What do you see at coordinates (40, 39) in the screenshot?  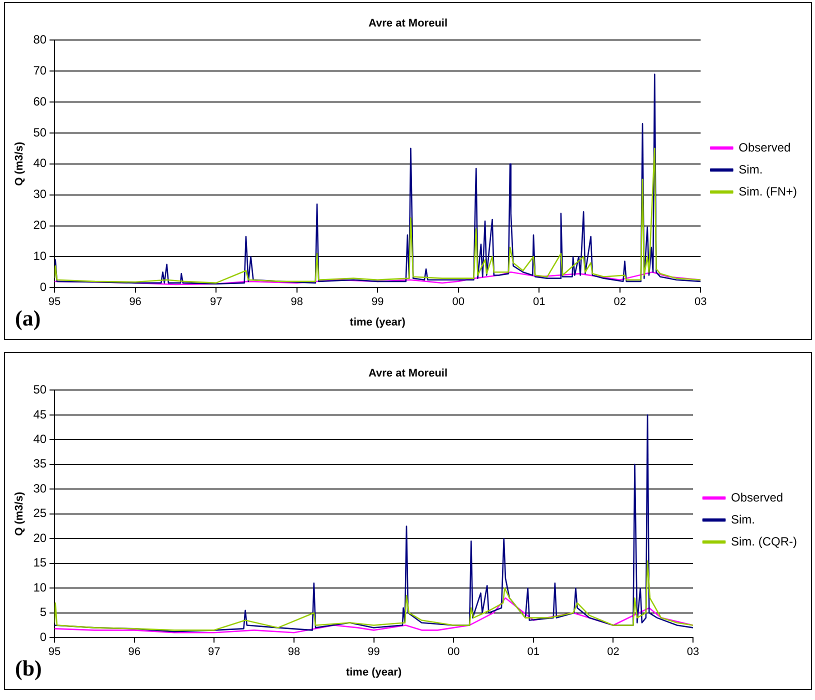 I see `y-tick-label: 80` at bounding box center [40, 39].